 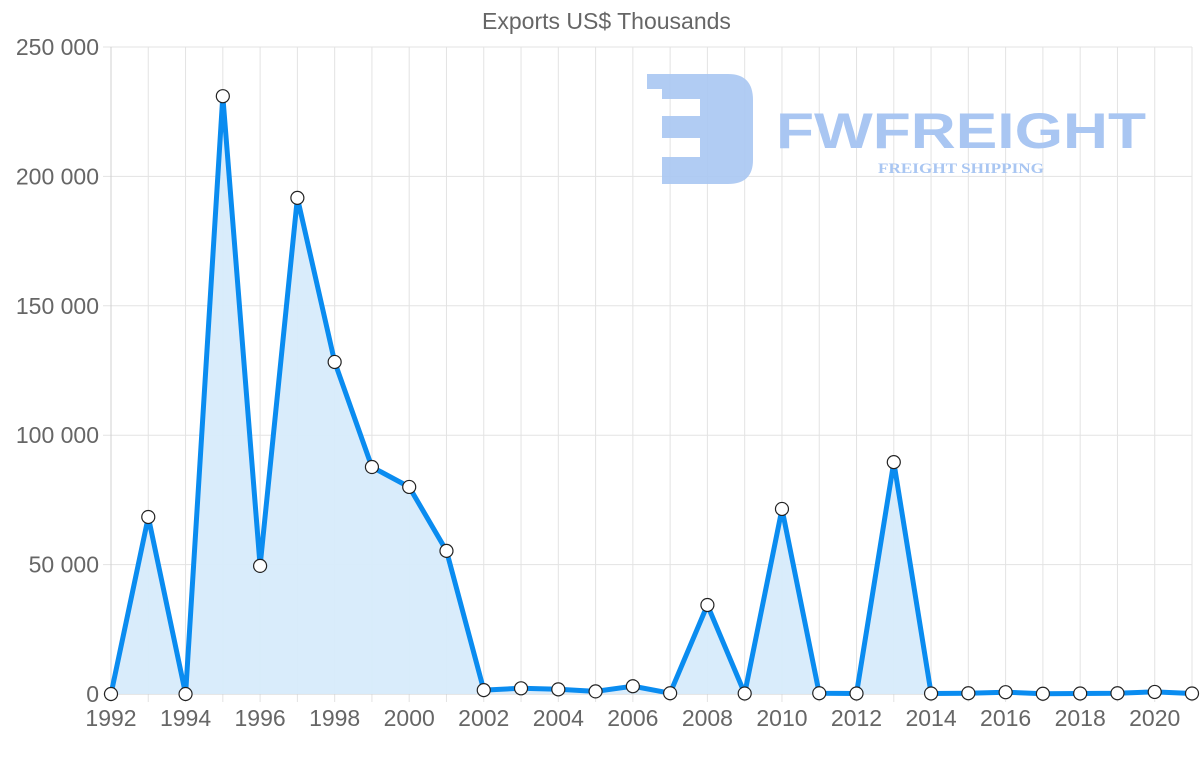 I want to click on x-tick-label: 1996, so click(x=260, y=718).